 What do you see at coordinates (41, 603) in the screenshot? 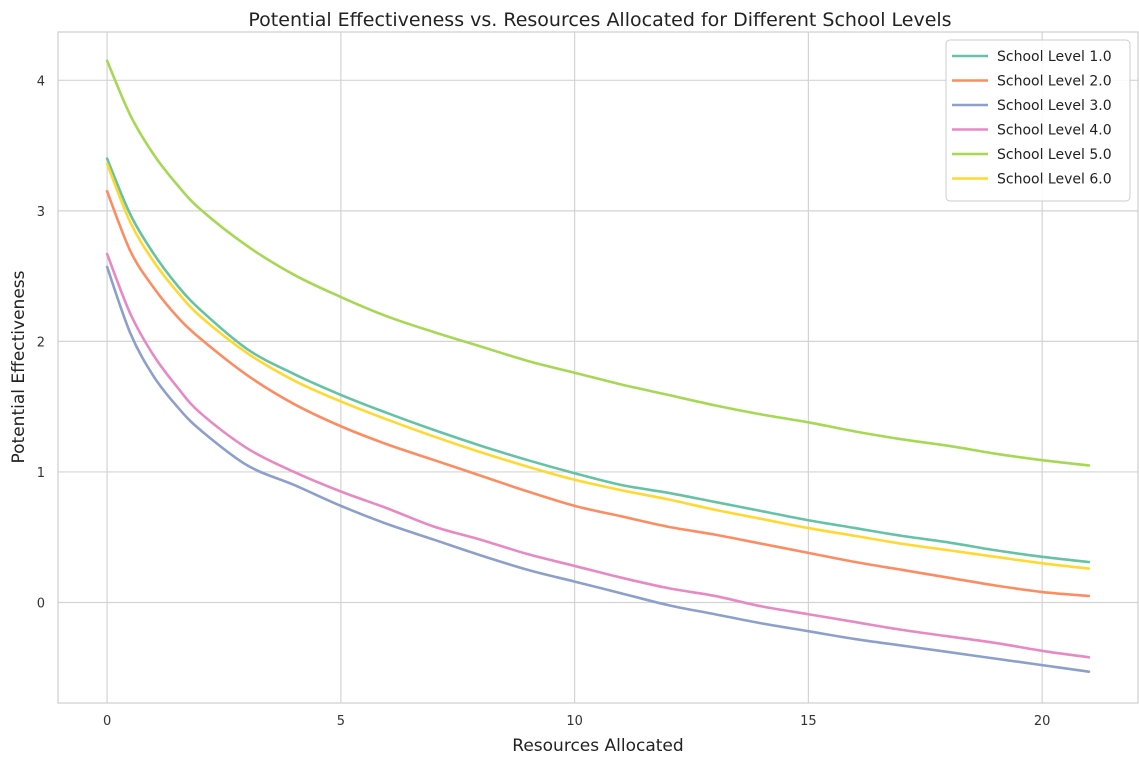
I see `y-tick-label: 0` at bounding box center [41, 603].